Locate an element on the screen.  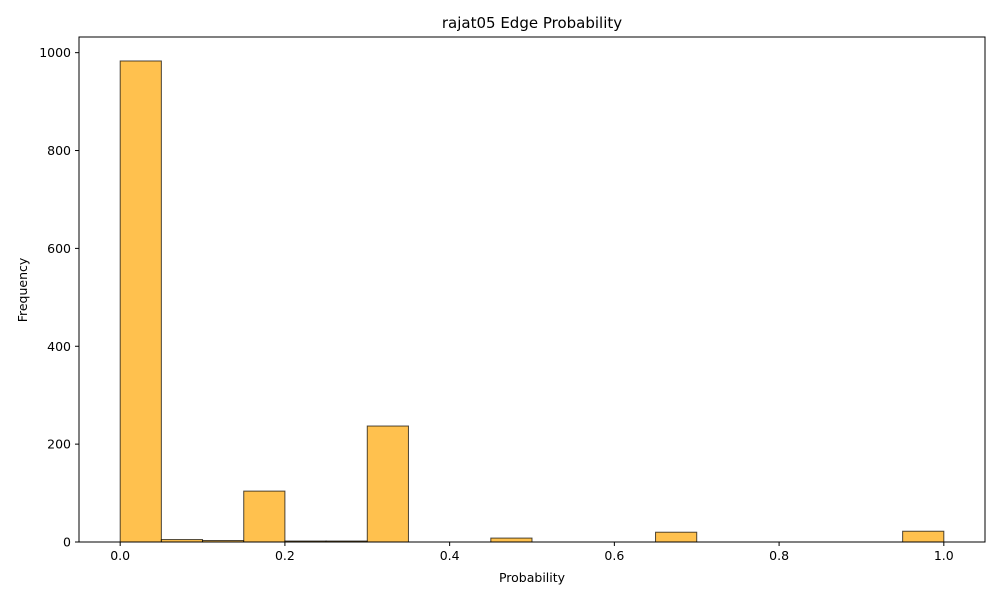
y-tick-label: 0 is located at coordinates (67, 542).